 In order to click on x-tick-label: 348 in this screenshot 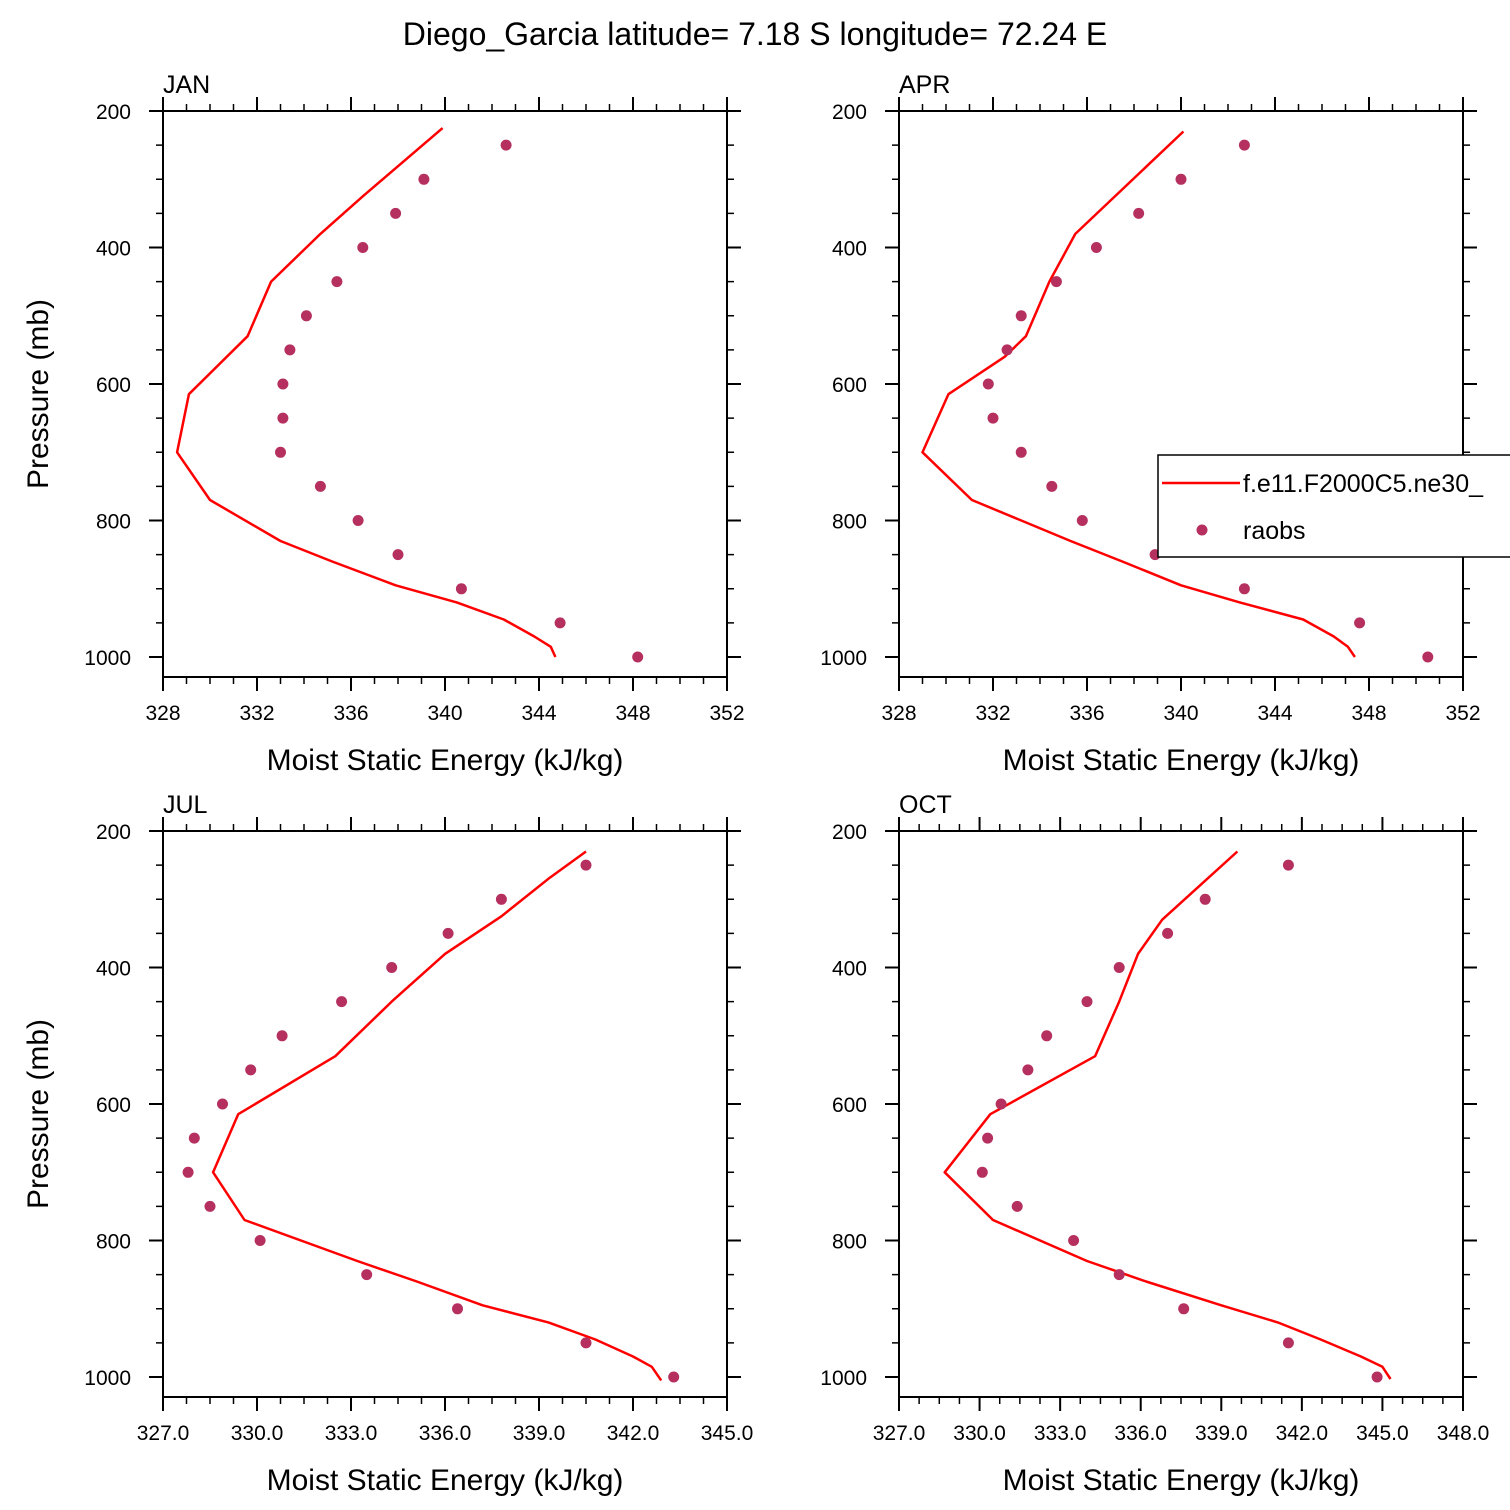, I will do `click(632, 713)`.